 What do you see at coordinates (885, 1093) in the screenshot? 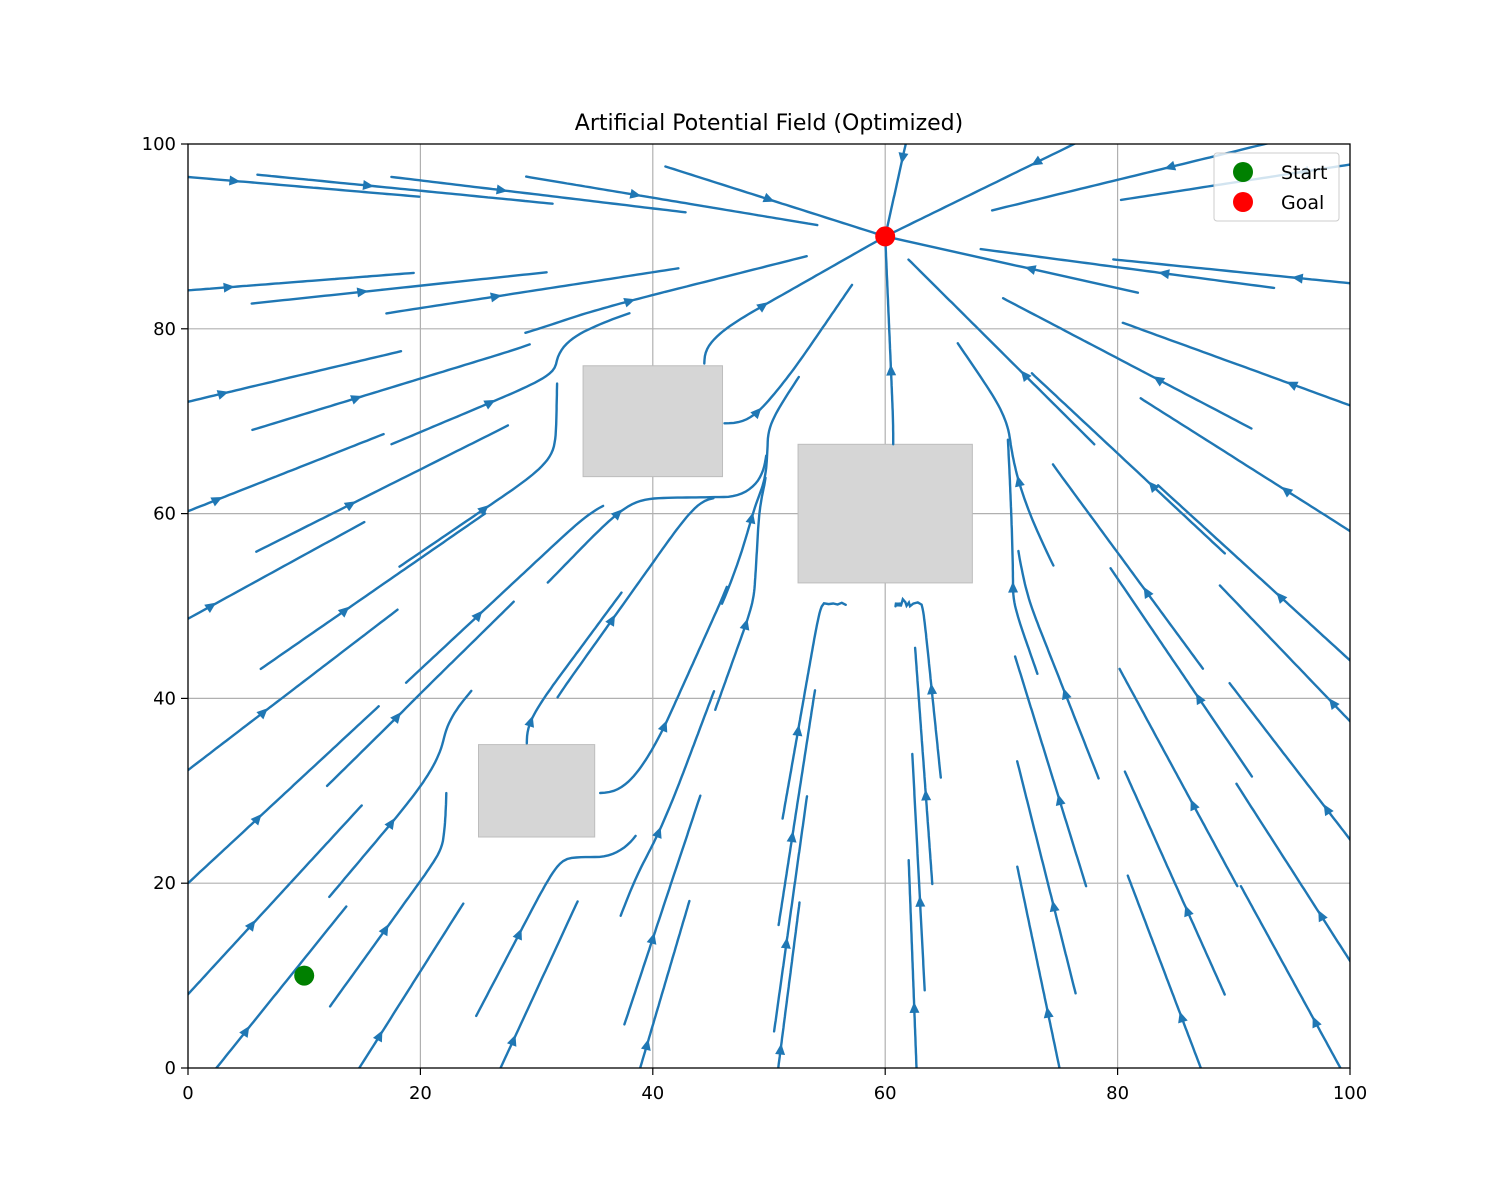
I see `x-tick-label-3: 60` at bounding box center [885, 1093].